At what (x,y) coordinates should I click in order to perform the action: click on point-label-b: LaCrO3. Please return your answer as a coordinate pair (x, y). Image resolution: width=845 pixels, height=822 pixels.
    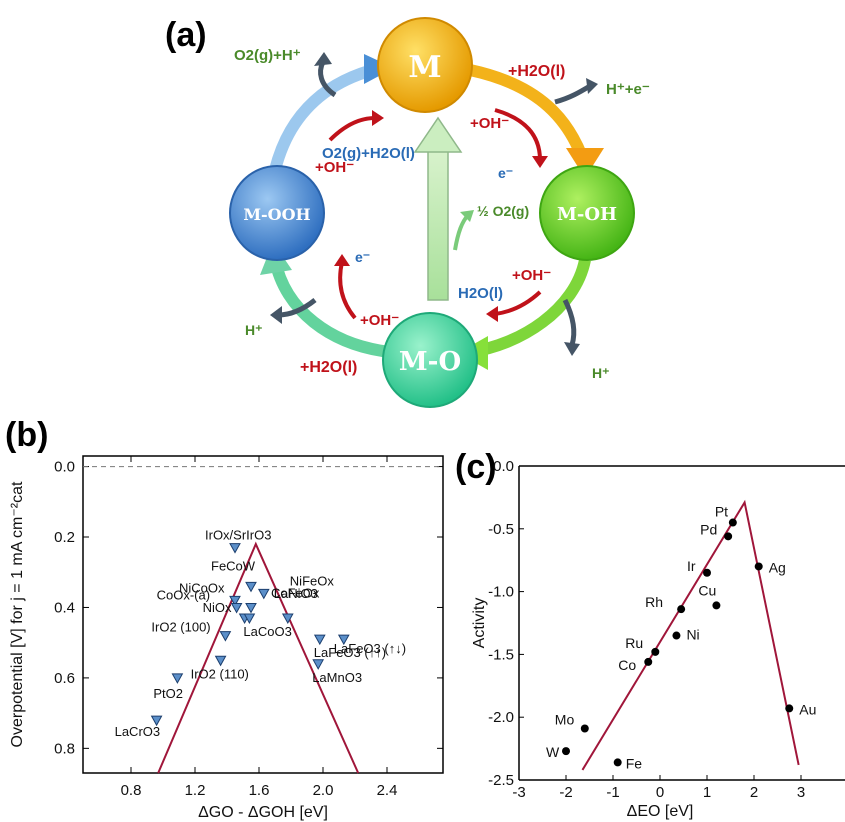
    Looking at the image, I should click on (138, 731).